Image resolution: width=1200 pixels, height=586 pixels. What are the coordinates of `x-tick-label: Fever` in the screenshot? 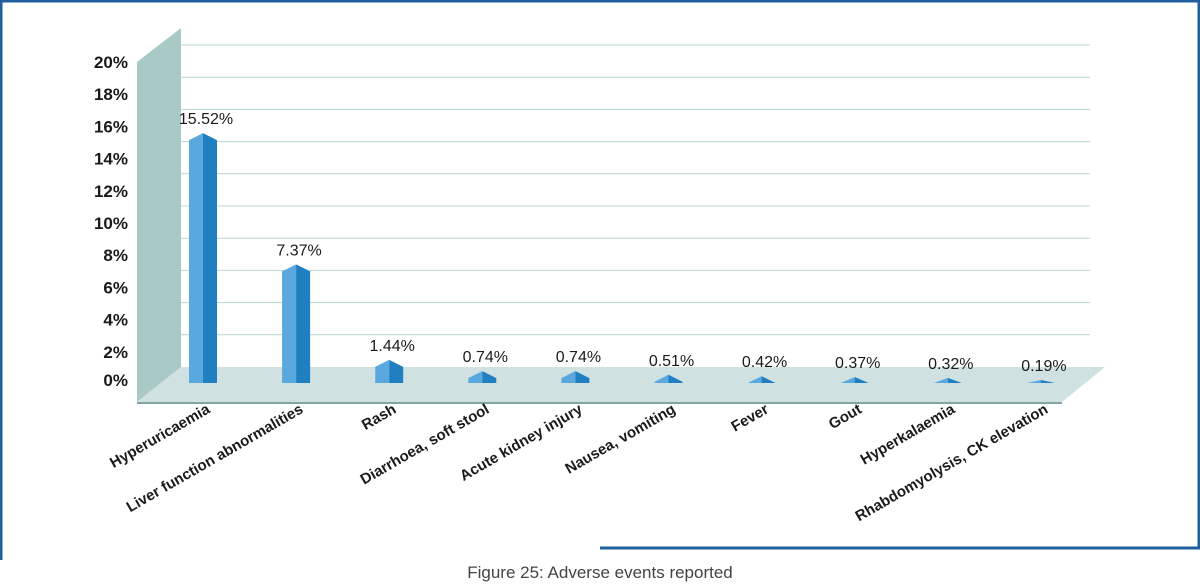 It's located at (749, 418).